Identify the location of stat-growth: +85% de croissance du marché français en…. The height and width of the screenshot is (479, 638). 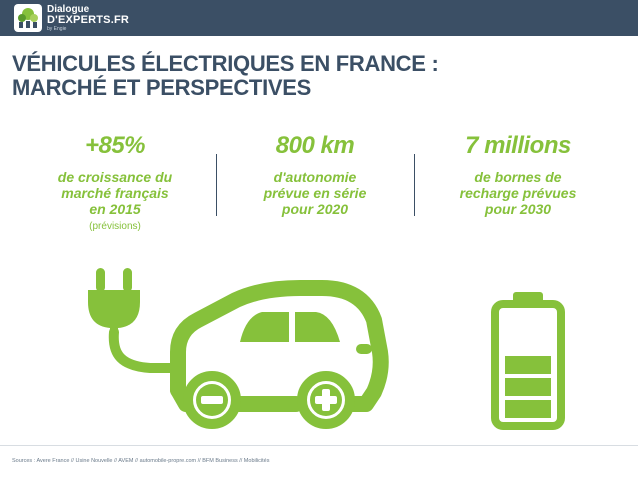
(115, 182).